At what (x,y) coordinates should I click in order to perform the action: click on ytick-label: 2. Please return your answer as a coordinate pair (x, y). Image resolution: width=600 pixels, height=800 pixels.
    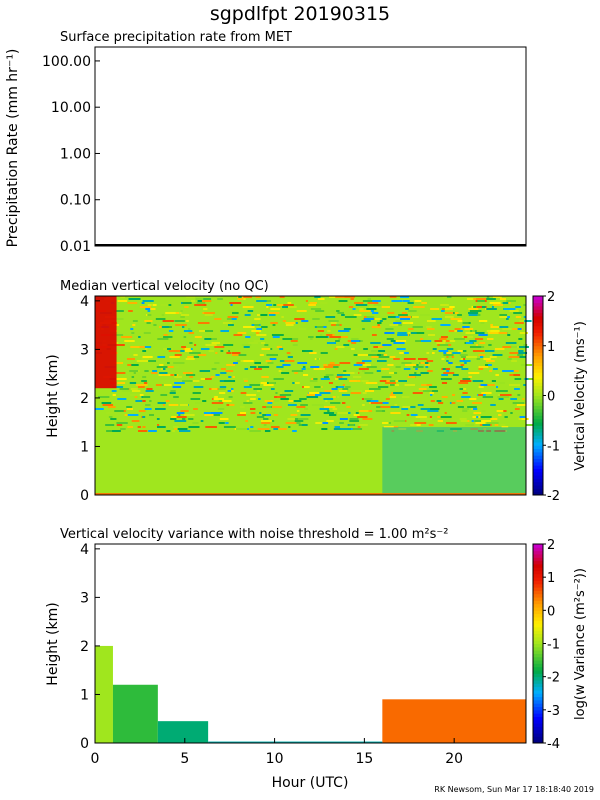
    Looking at the image, I should click on (84, 399).